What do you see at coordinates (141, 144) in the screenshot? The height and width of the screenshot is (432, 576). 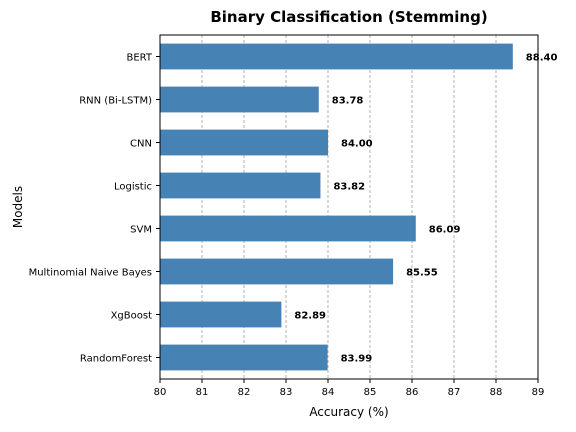 I see `category-label: CNN` at bounding box center [141, 144].